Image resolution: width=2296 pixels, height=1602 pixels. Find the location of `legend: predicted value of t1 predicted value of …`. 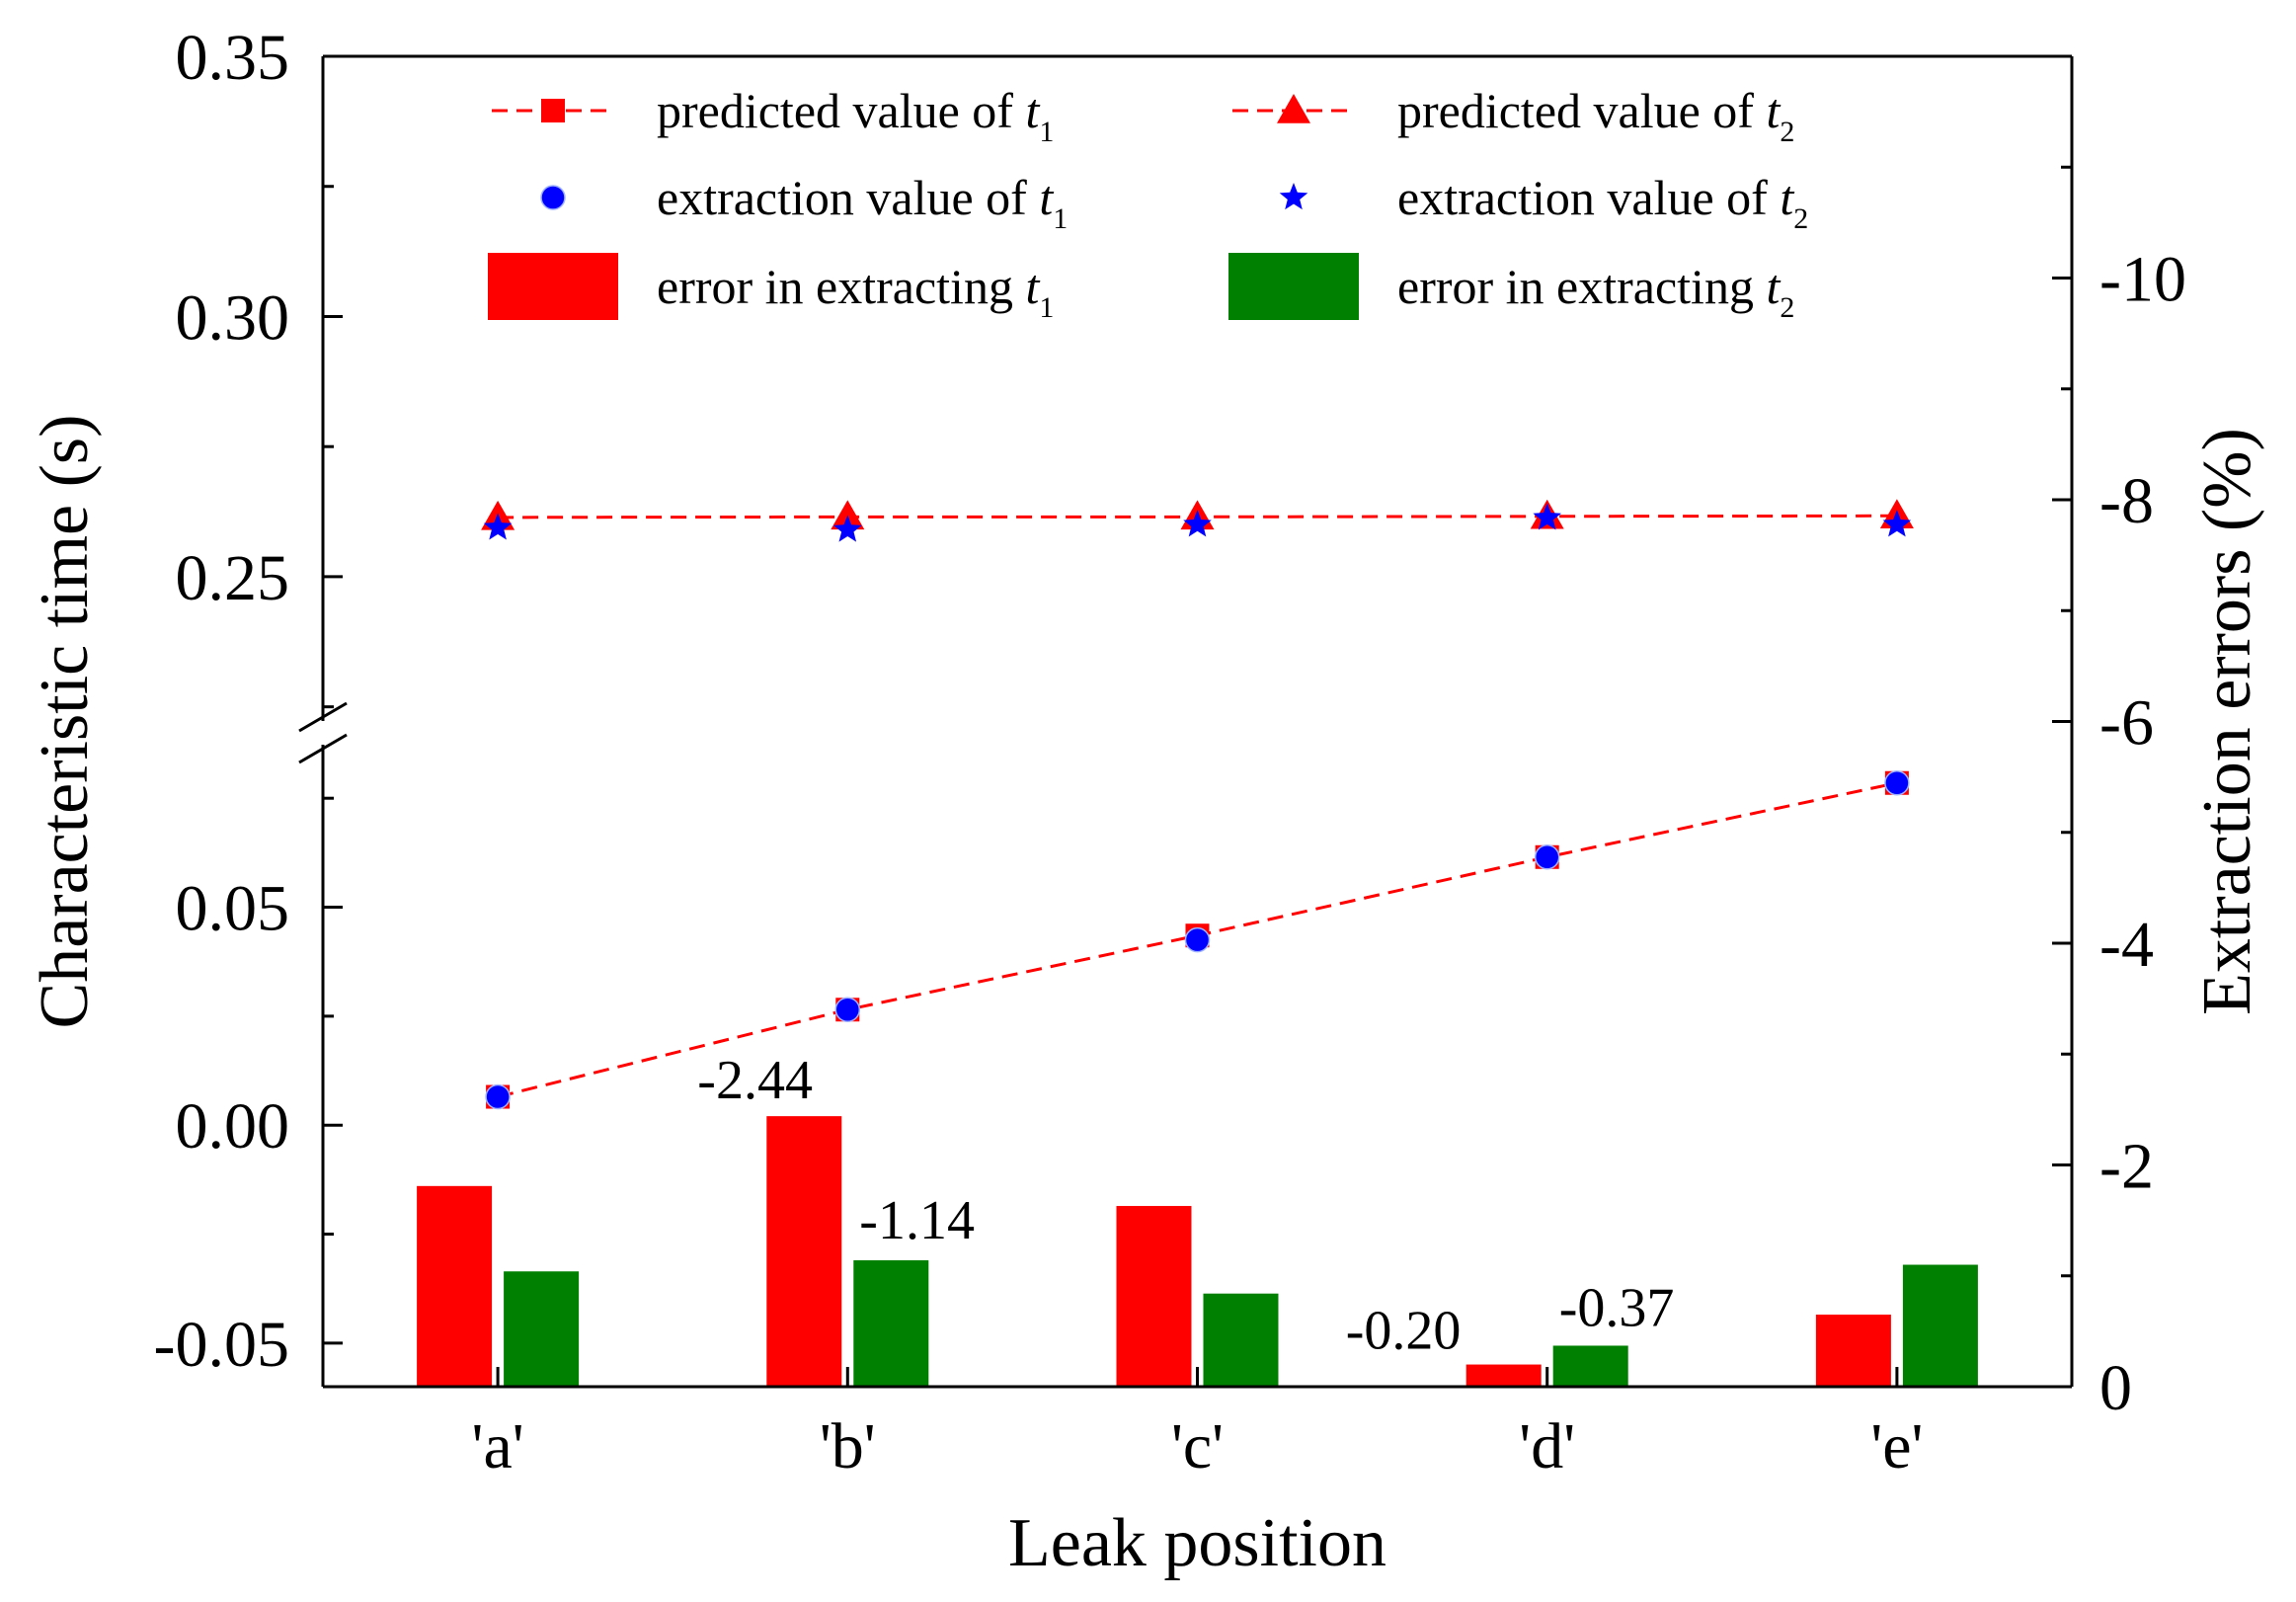

legend: predicted value of t1 predicted value of … is located at coordinates (1148, 203).